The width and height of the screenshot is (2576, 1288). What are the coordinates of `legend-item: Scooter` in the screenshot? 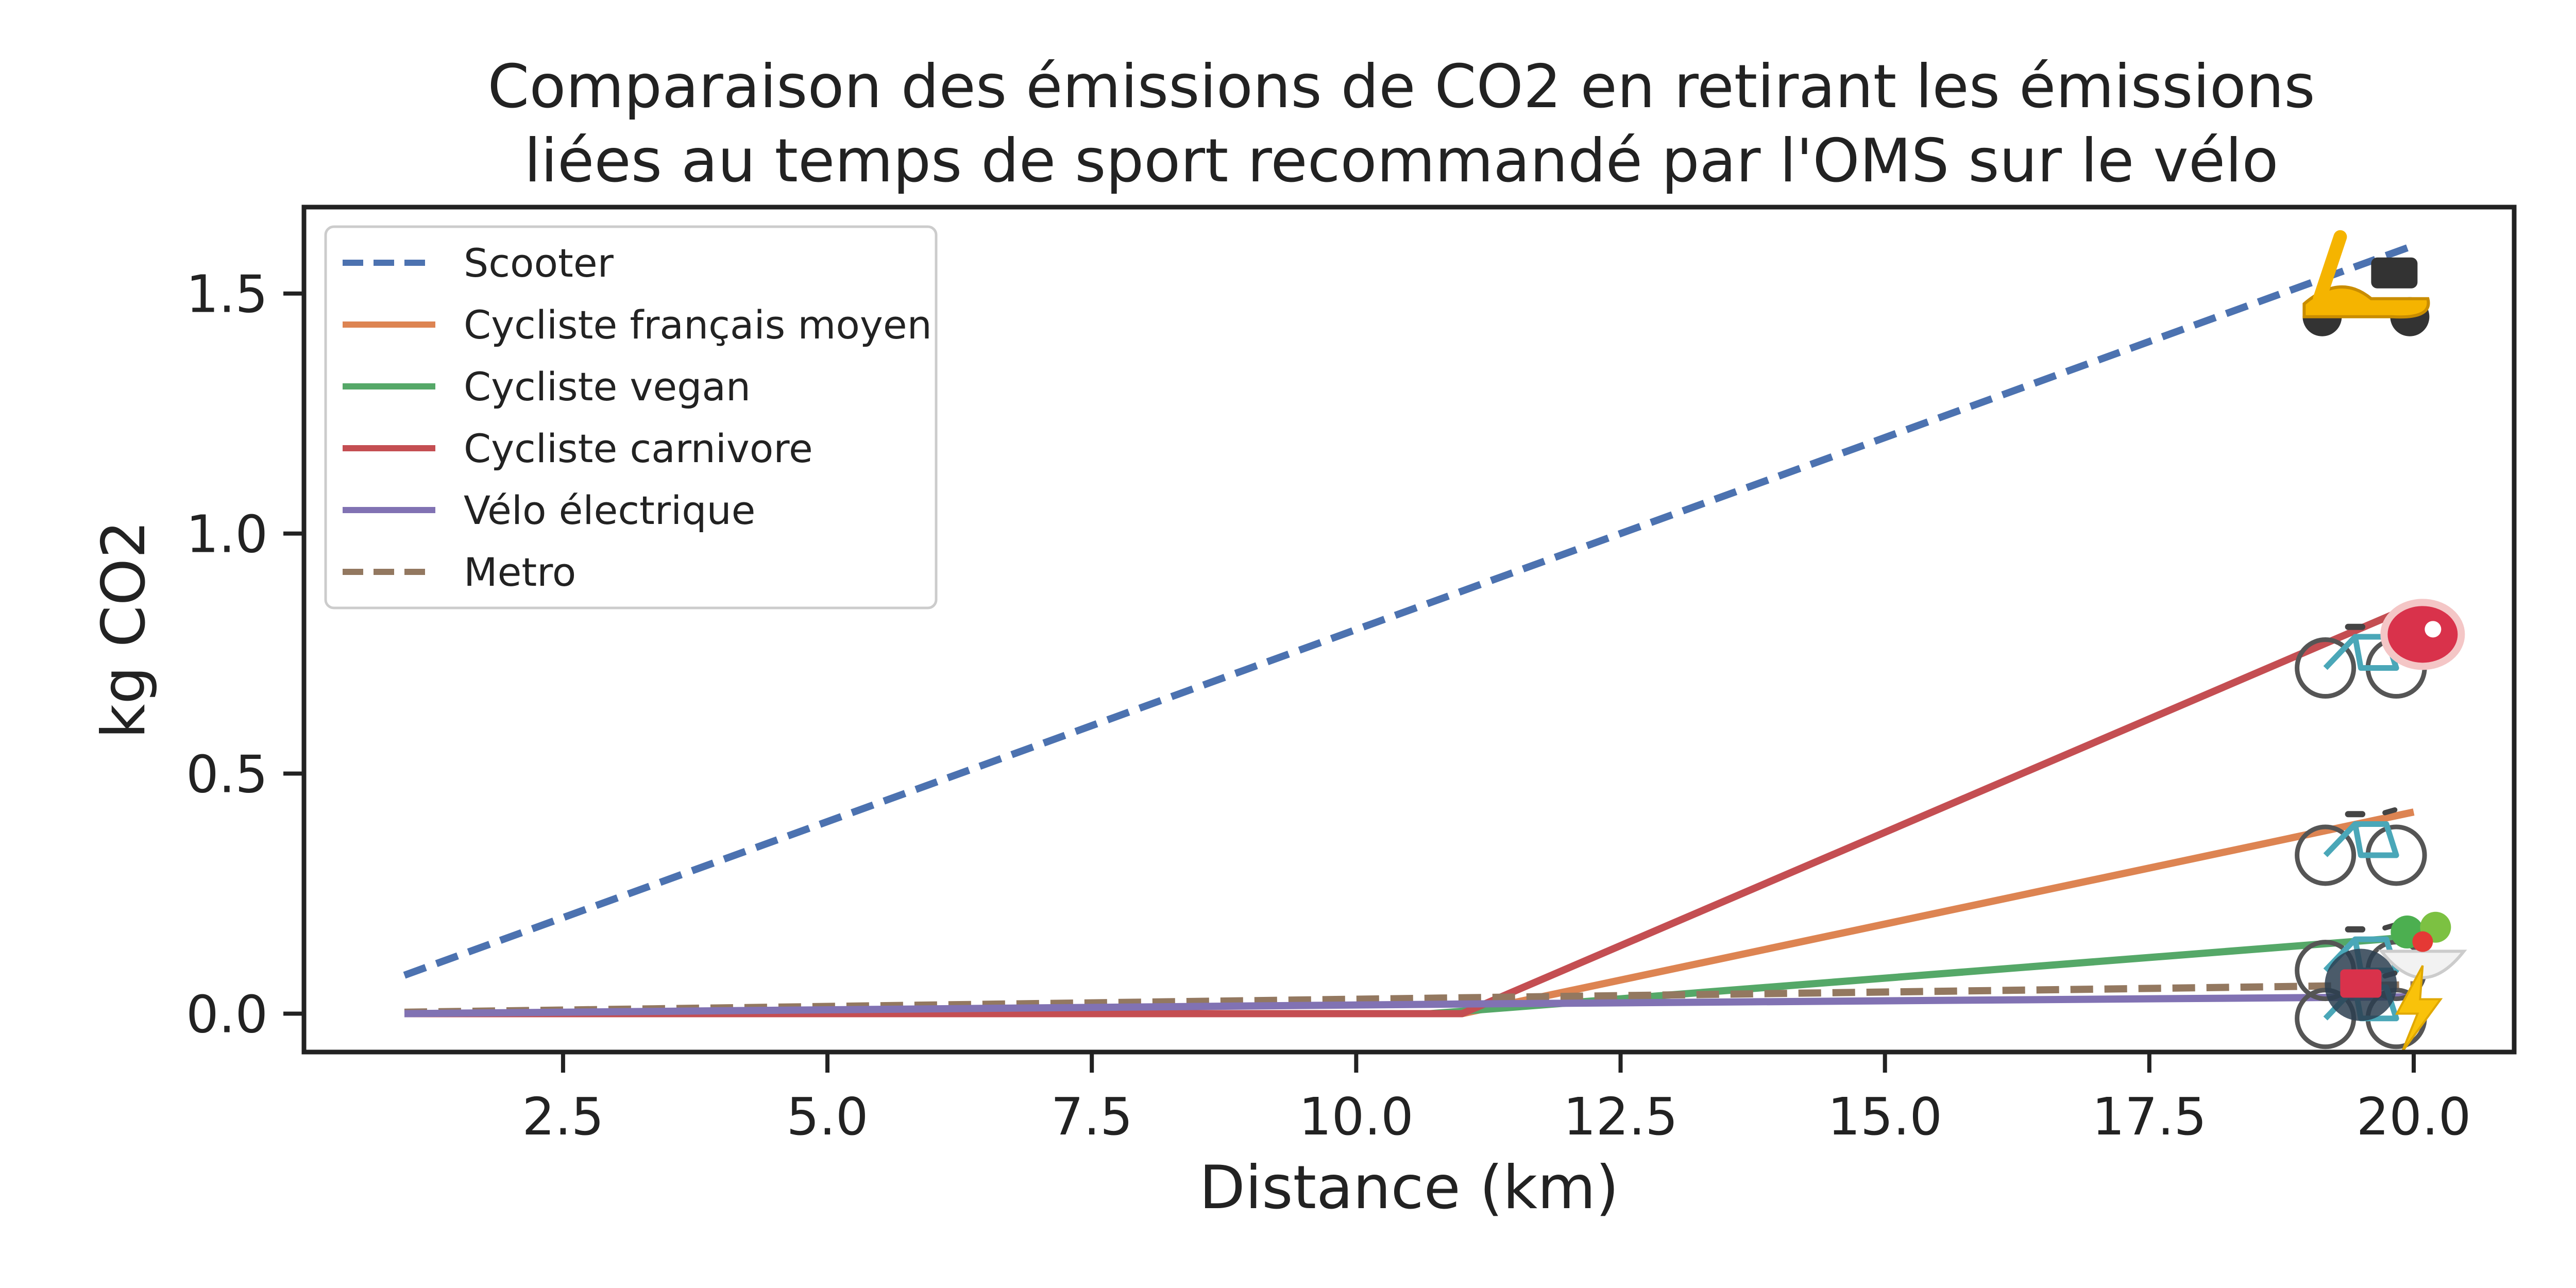 It's located at (478, 263).